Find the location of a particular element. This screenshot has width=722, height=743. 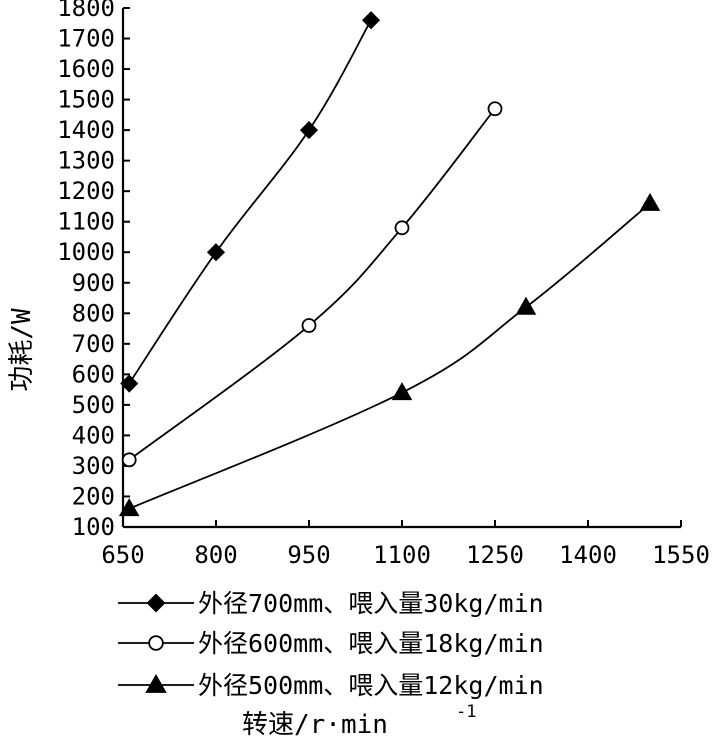

x-tick-label: 1400 is located at coordinates (588, 555).